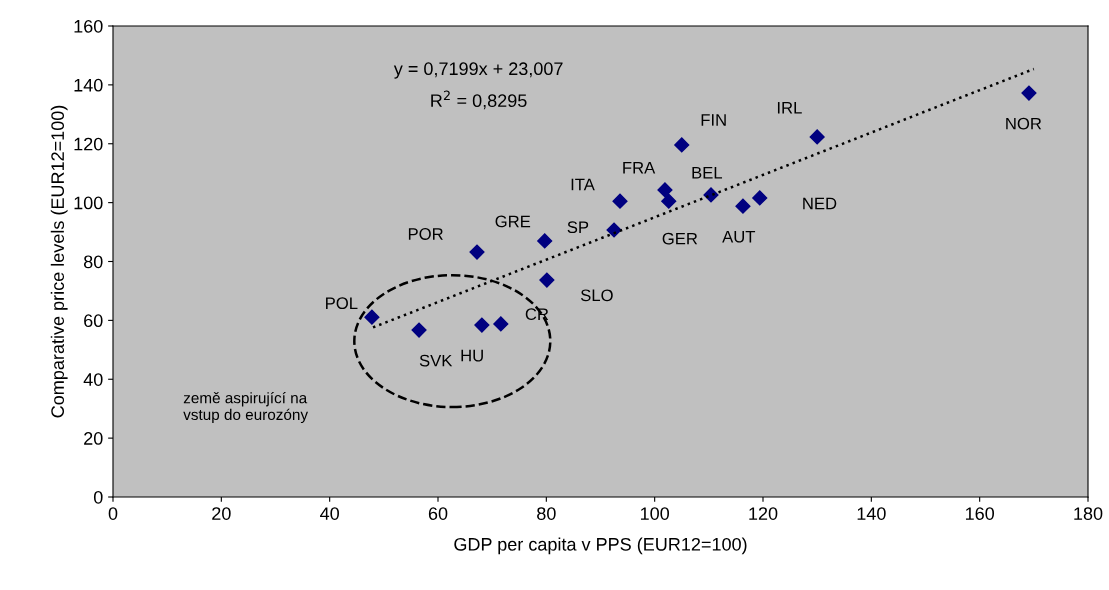  I want to click on y-tick-label: 60, so click(93, 321).